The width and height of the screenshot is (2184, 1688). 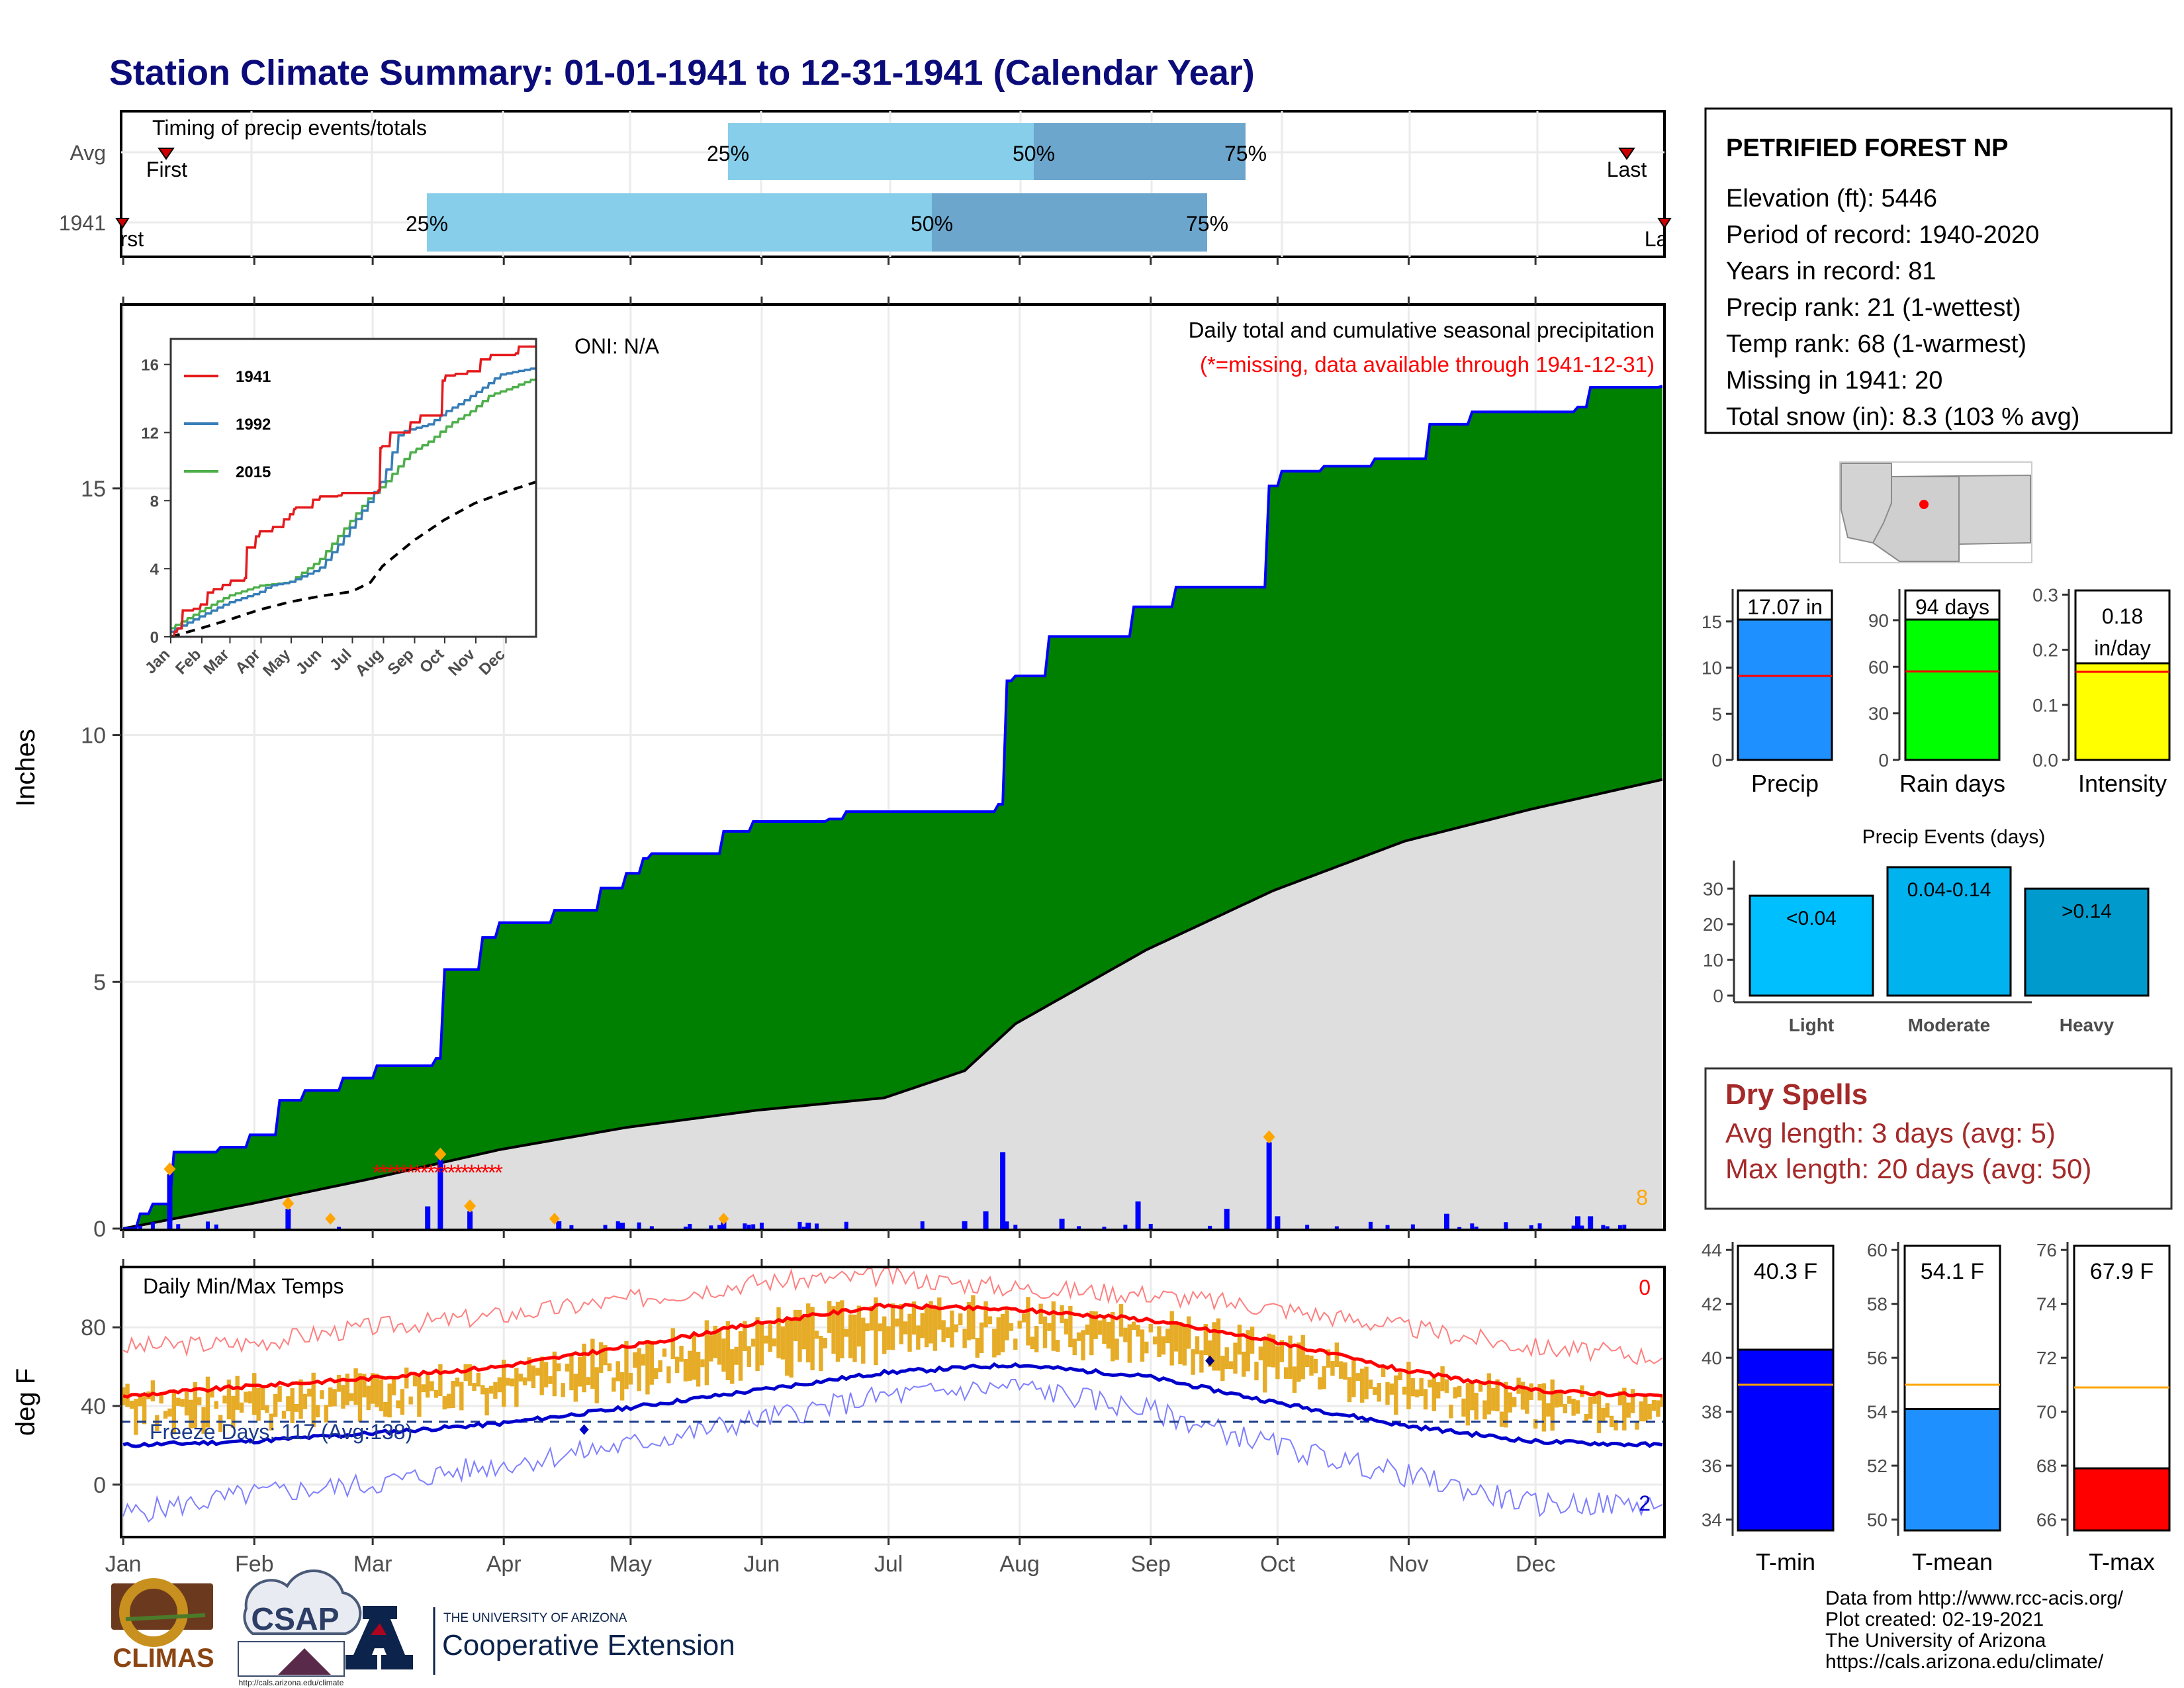 I want to click on inset-legend-label: 2015, so click(x=253, y=472).